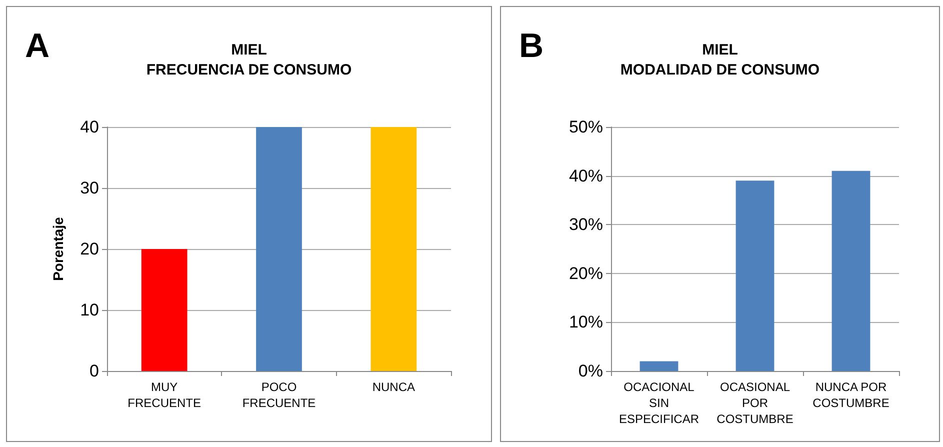  Describe the element at coordinates (37, 46) in the screenshot. I see `text: A` at that location.